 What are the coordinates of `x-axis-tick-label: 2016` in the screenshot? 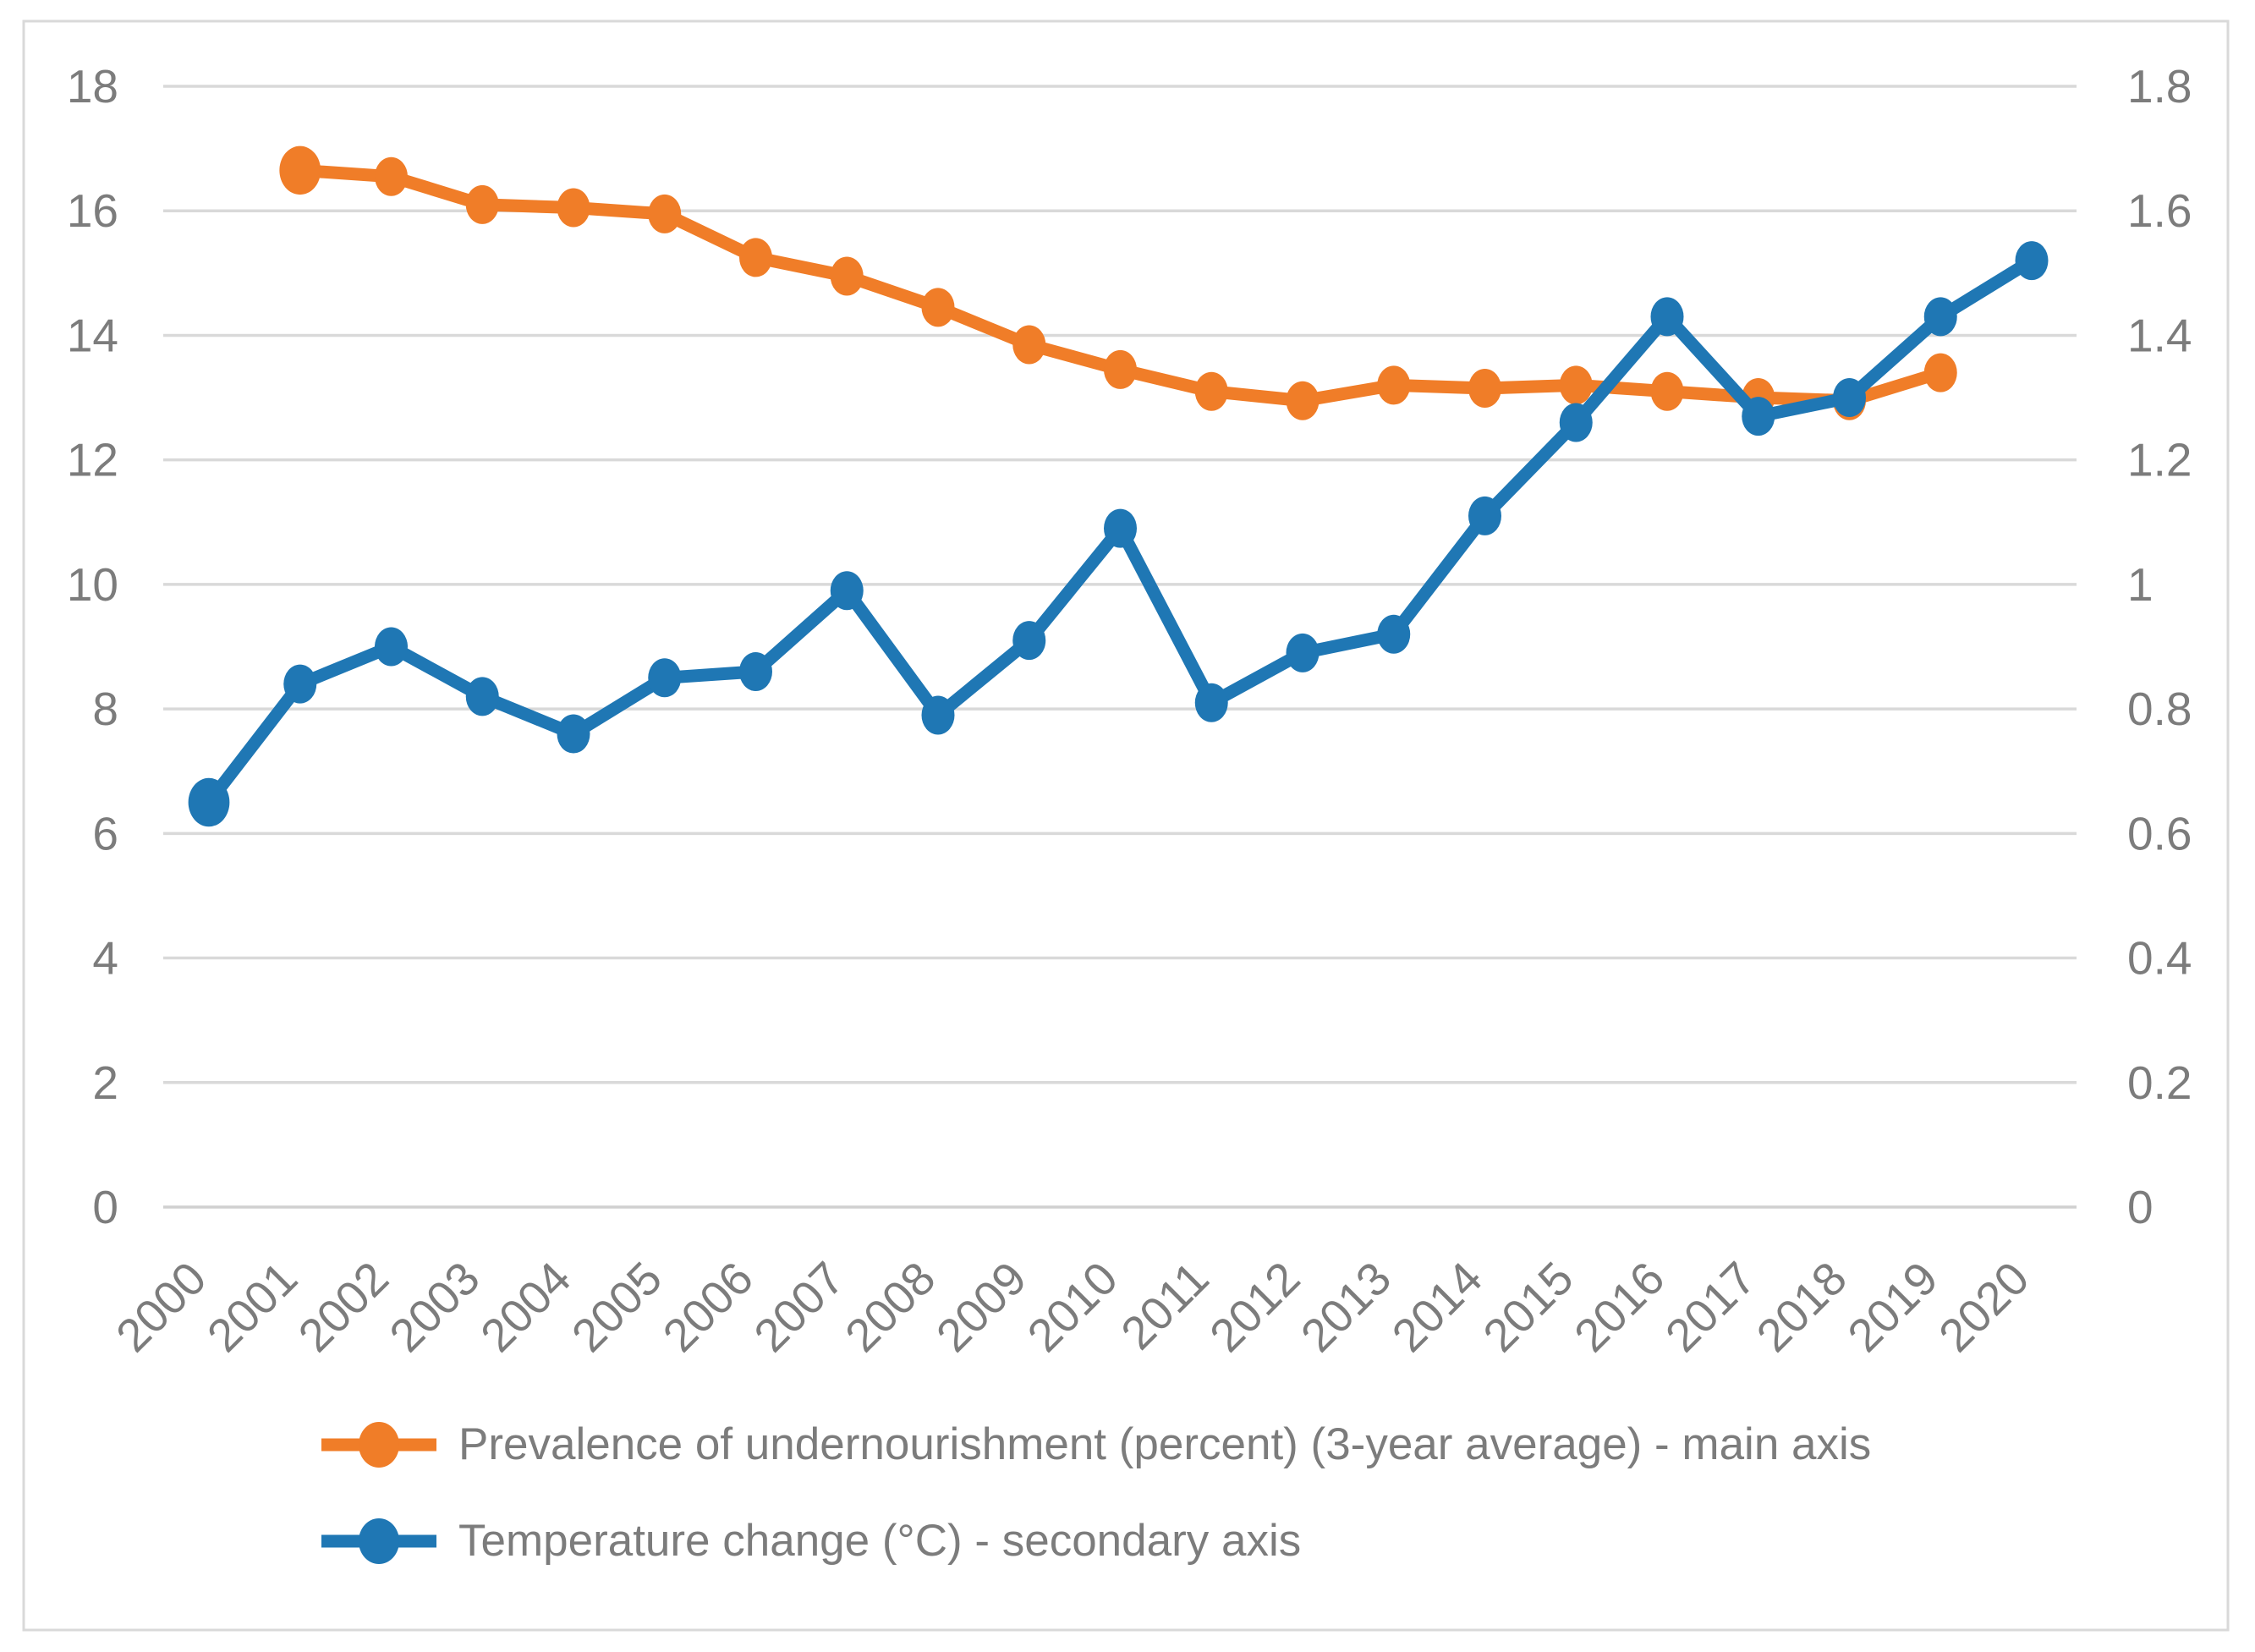 It's located at (1619, 1307).